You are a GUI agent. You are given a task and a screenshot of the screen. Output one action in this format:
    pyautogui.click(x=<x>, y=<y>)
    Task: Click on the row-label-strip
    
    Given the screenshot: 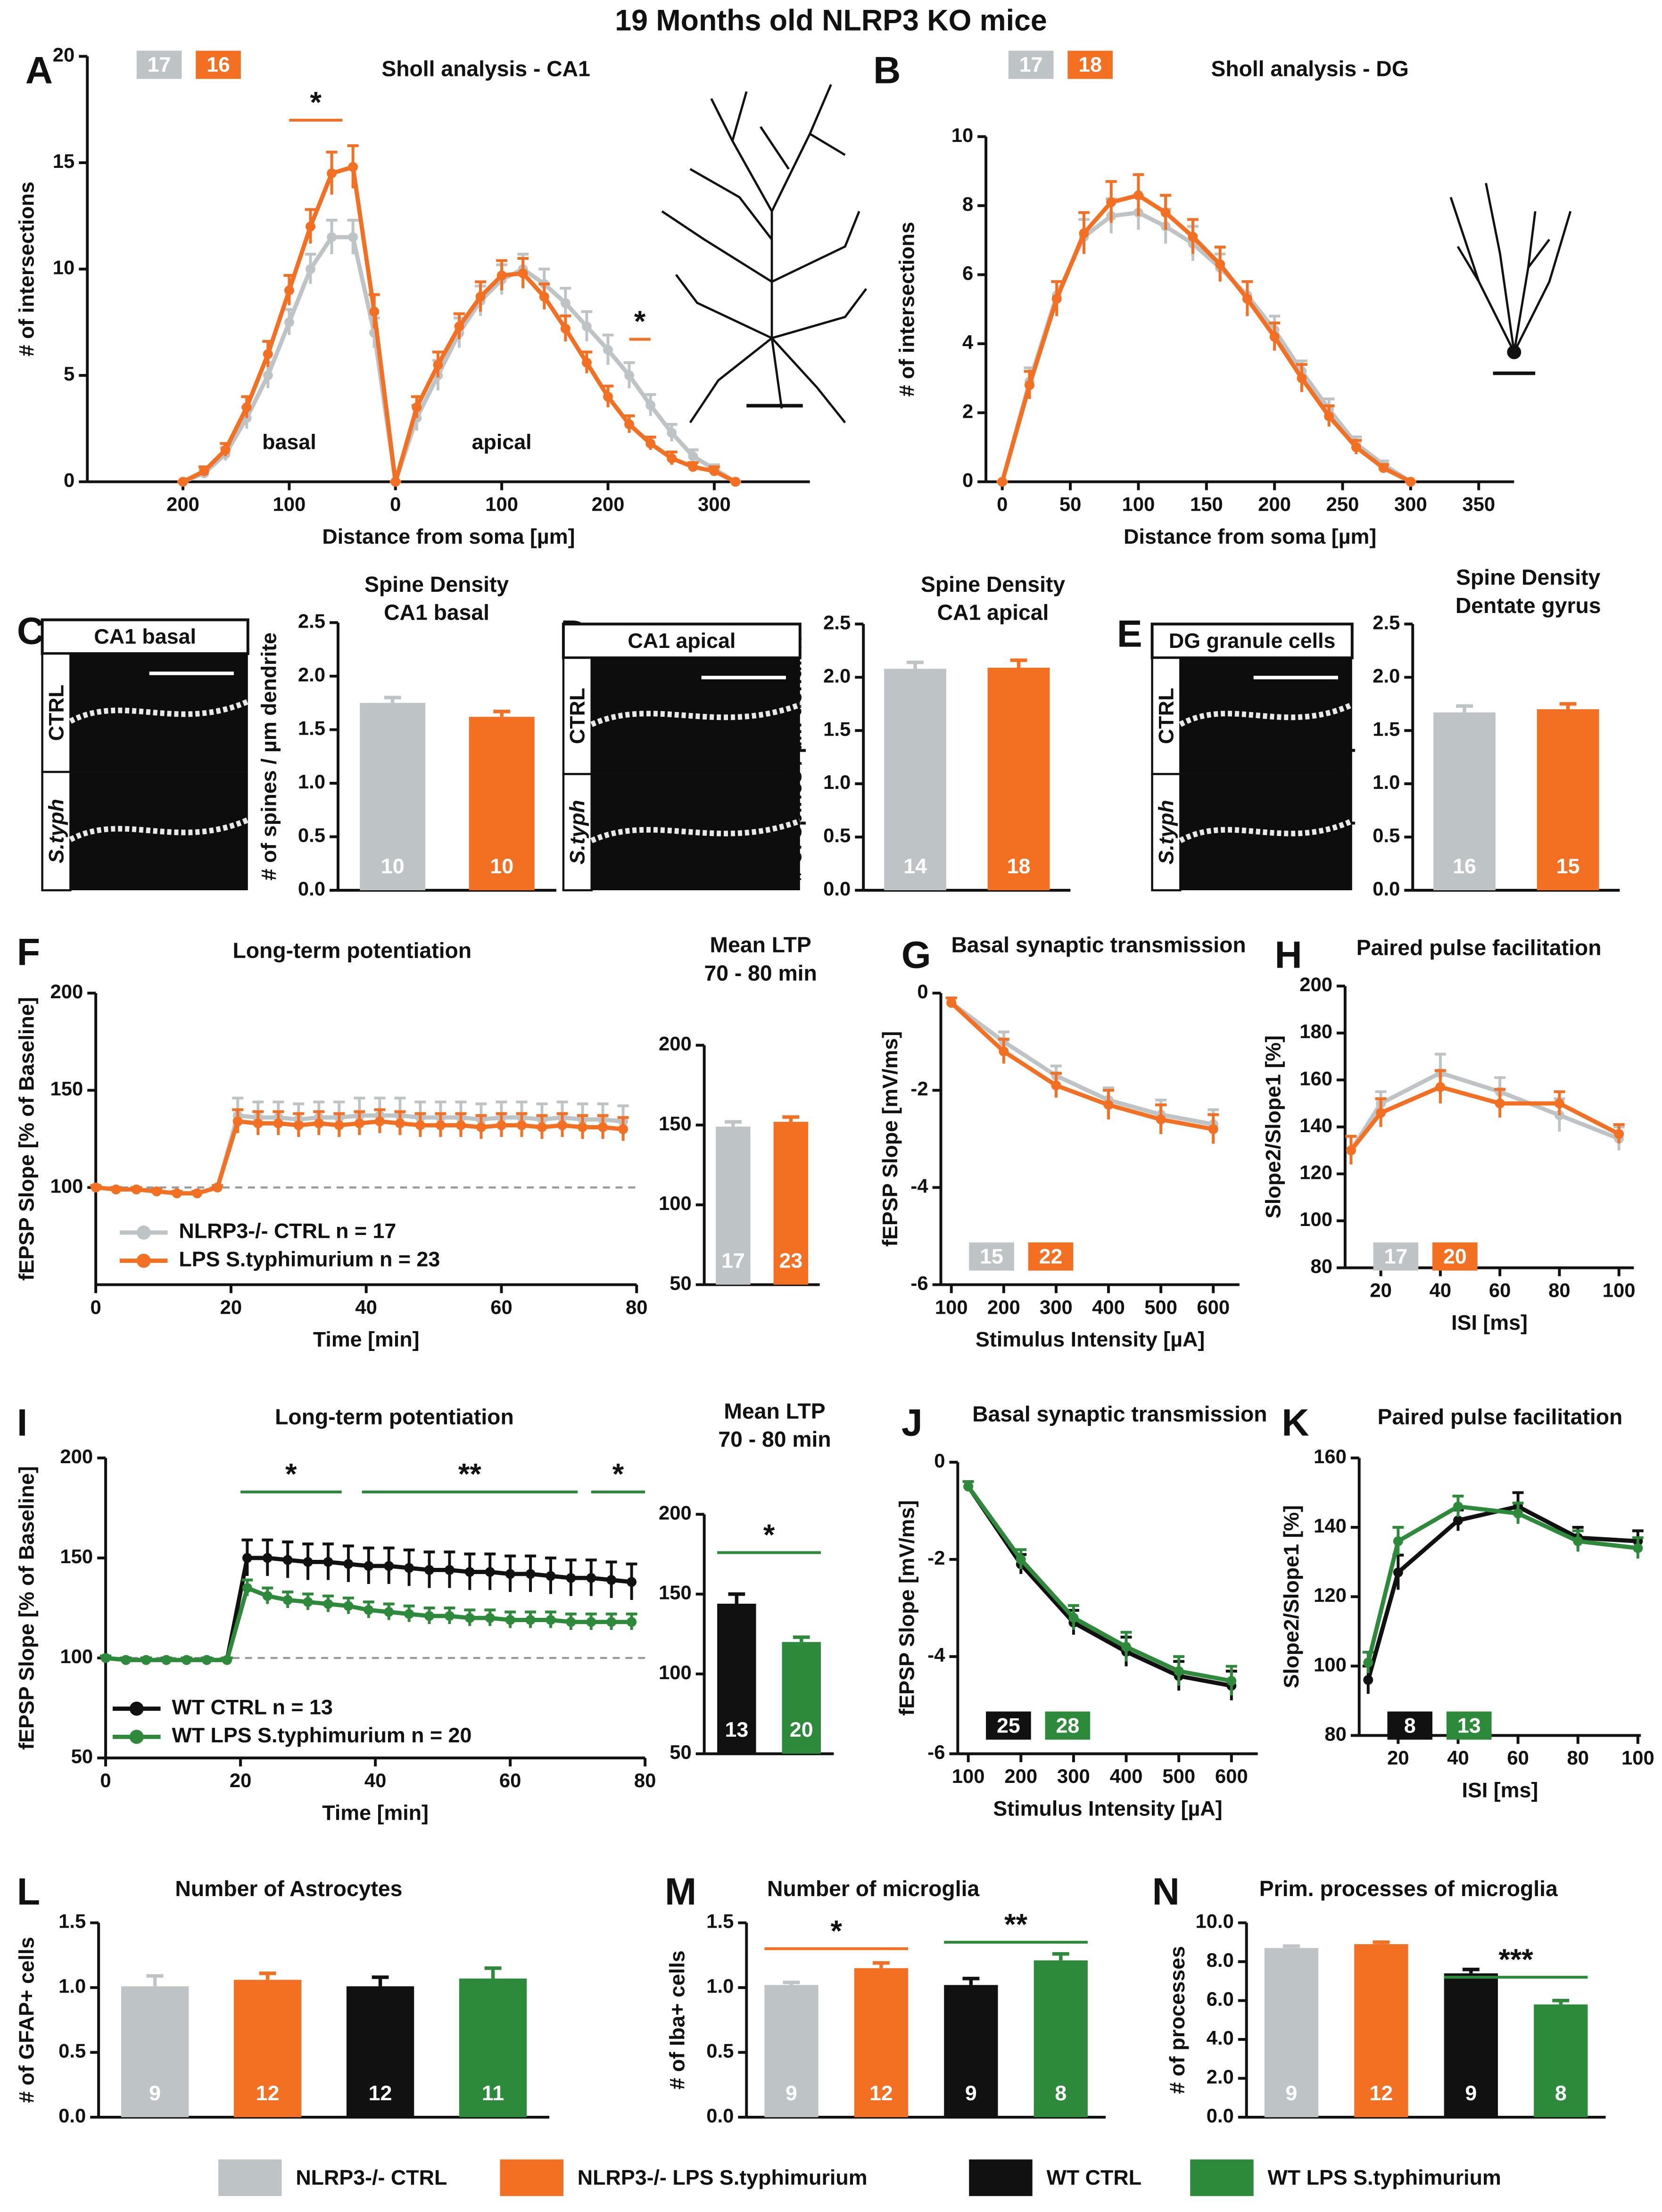 What is the action you would take?
    pyautogui.click(x=57, y=712)
    